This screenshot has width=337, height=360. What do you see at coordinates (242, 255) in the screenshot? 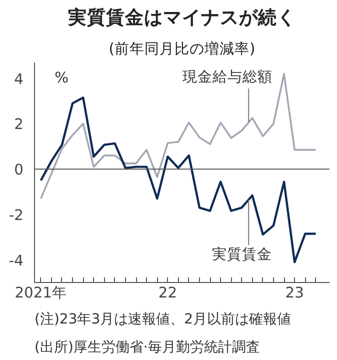
I see `series-label: 実質賃金` at bounding box center [242, 255].